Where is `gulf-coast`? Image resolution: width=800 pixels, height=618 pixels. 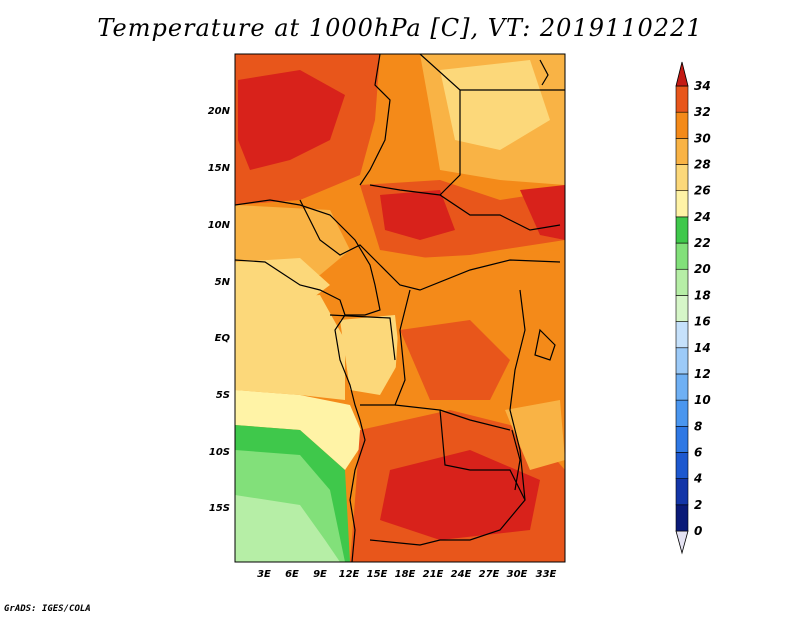
gulf-coast is located at coordinates (290, 287).